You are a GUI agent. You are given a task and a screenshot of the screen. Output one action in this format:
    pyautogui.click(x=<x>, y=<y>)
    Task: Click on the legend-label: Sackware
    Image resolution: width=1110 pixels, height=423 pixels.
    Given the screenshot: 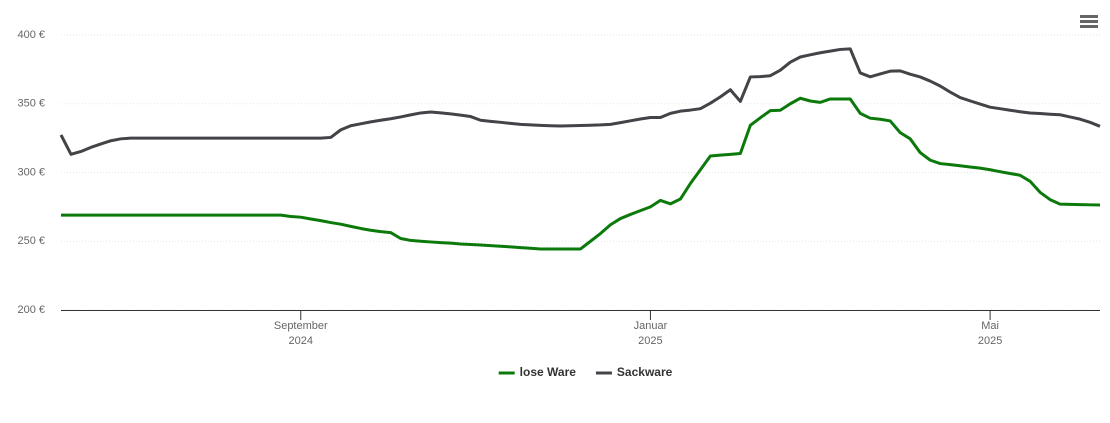 What is the action you would take?
    pyautogui.click(x=645, y=372)
    